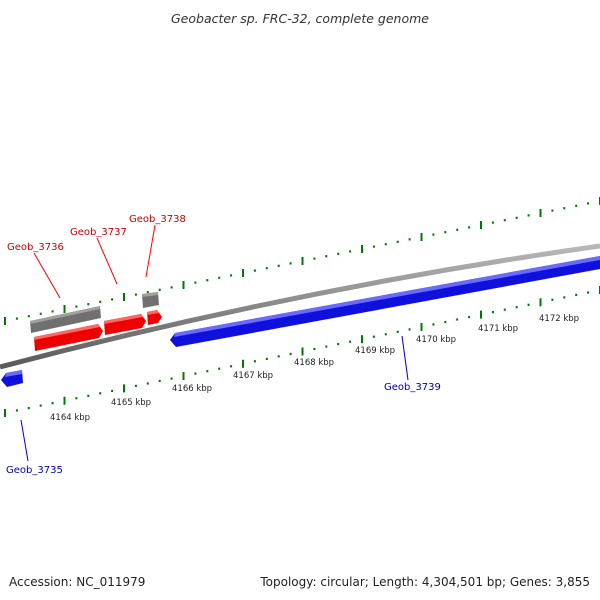 This screenshot has width=600, height=600. What do you see at coordinates (253, 376) in the screenshot?
I see `scale-tick-label: 4167 kbp` at bounding box center [253, 376].